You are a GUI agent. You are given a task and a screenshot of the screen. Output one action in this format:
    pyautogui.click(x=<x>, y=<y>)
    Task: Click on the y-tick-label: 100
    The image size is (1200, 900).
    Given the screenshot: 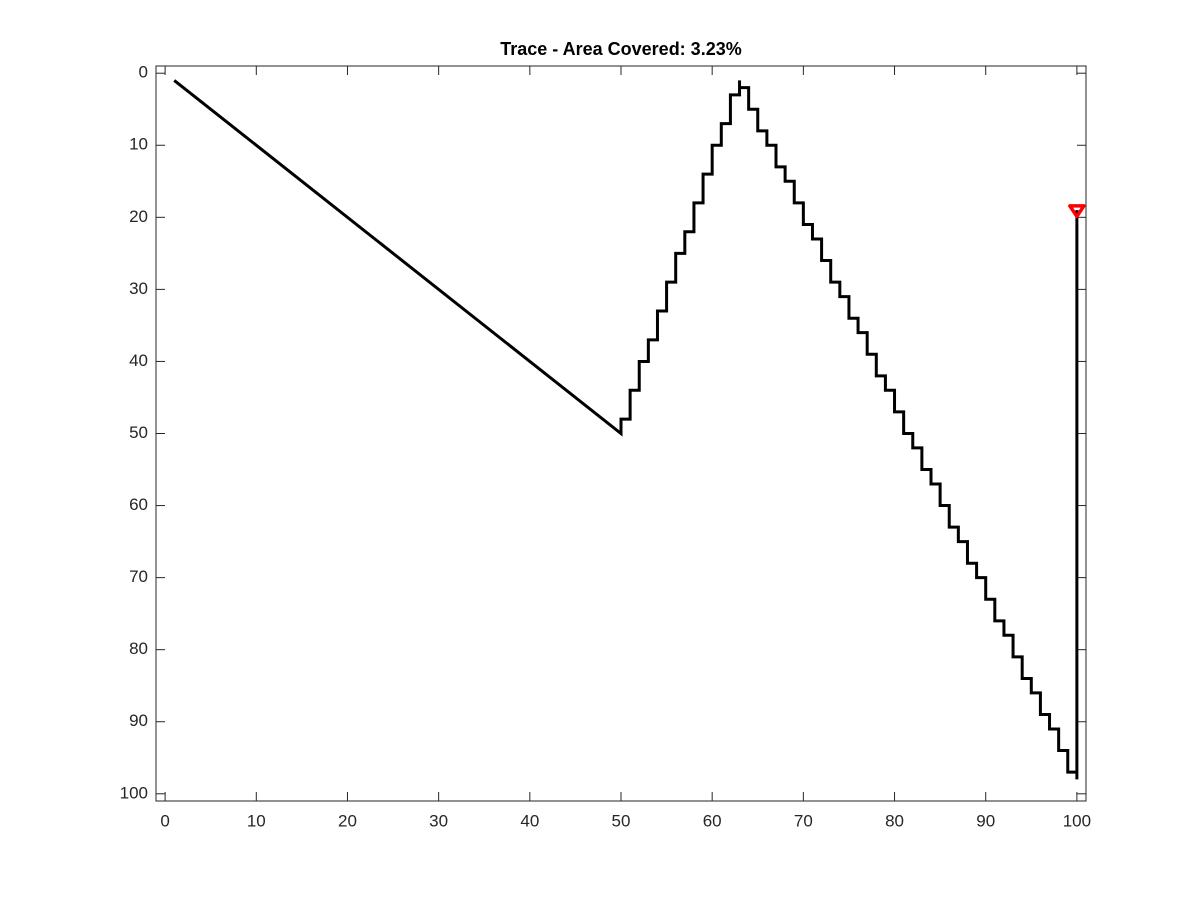 What is the action you would take?
    pyautogui.click(x=134, y=792)
    